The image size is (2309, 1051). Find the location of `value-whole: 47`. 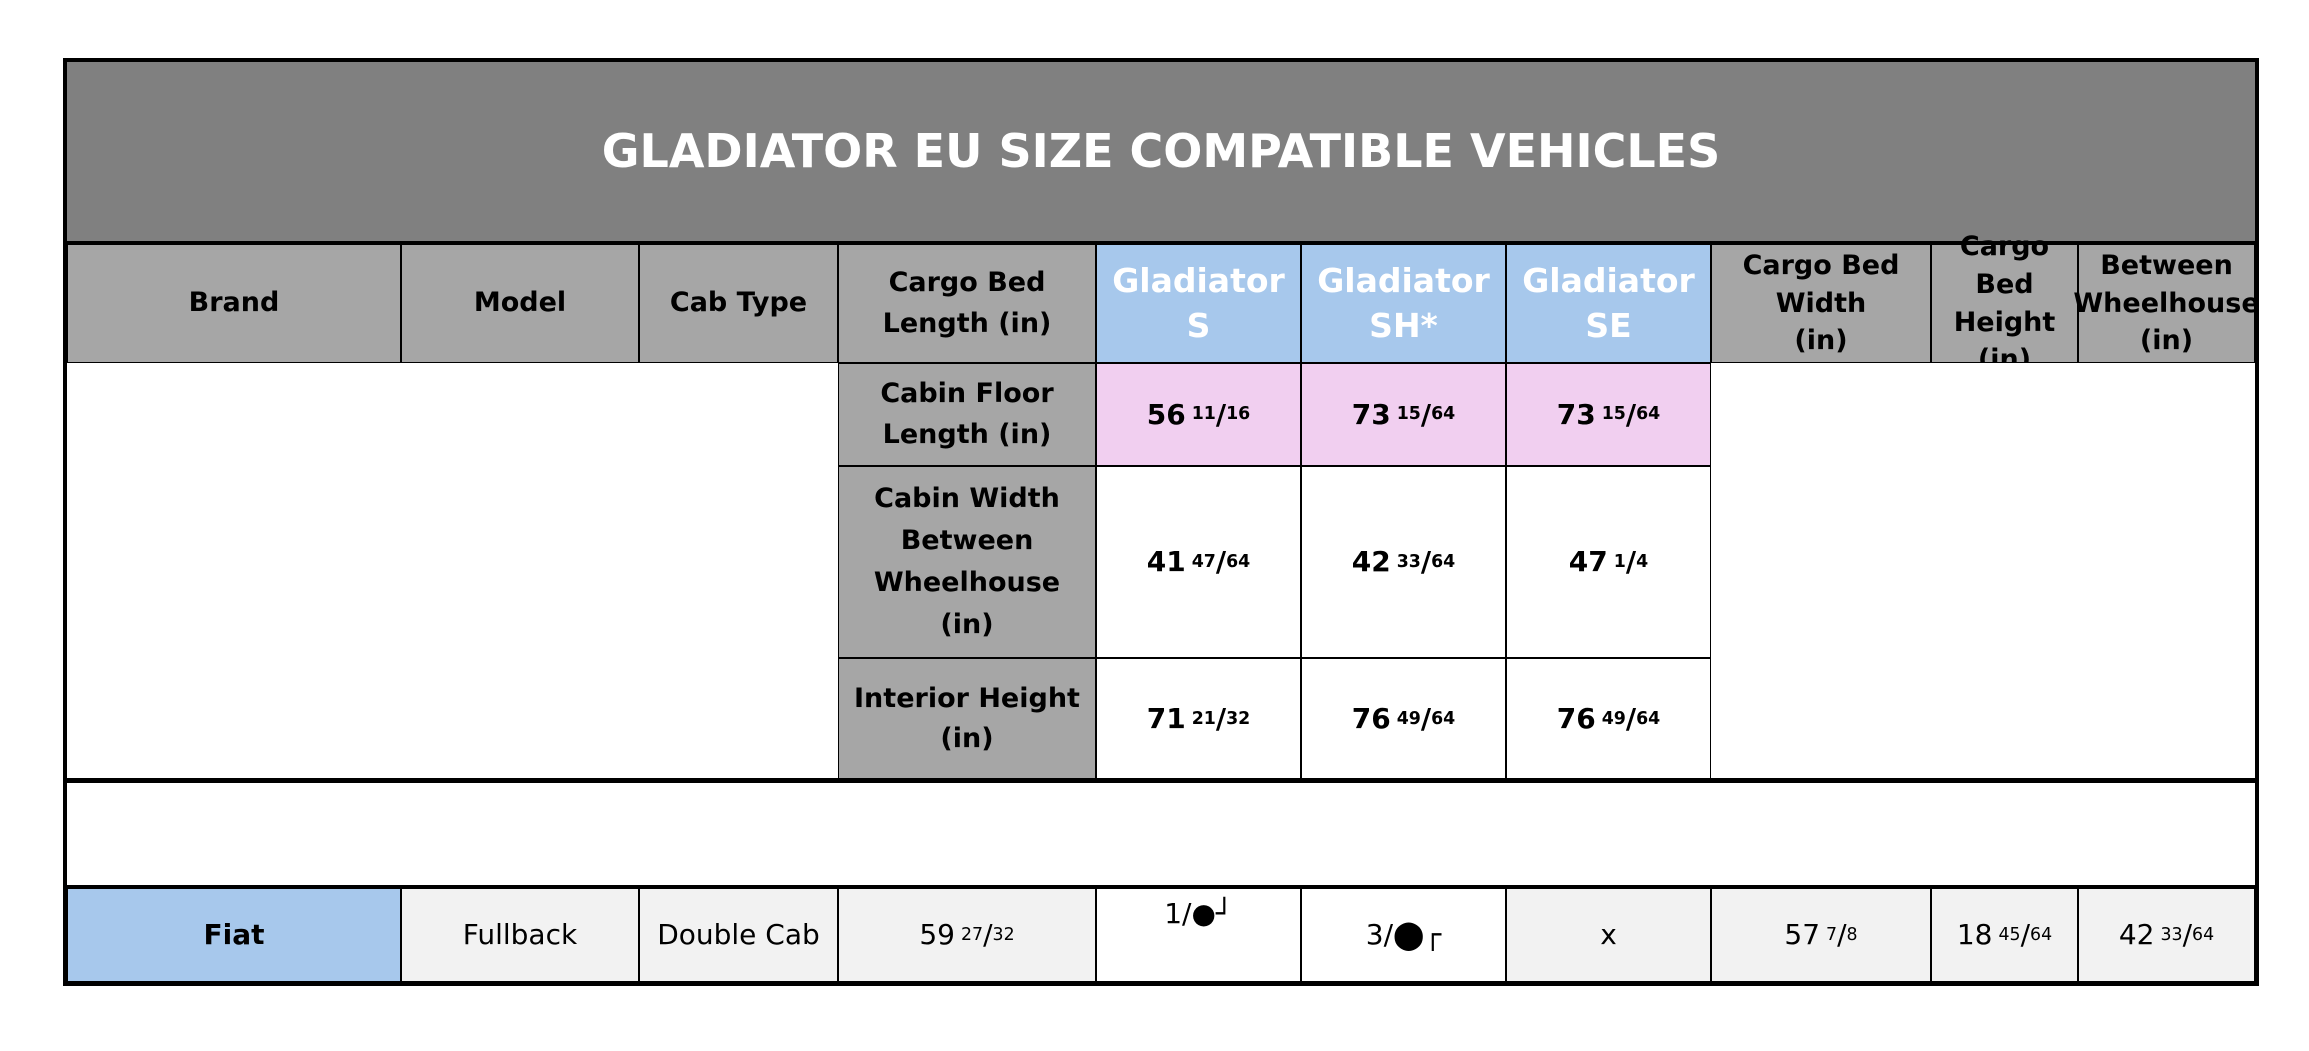

value-whole: 47 is located at coordinates (1588, 561).